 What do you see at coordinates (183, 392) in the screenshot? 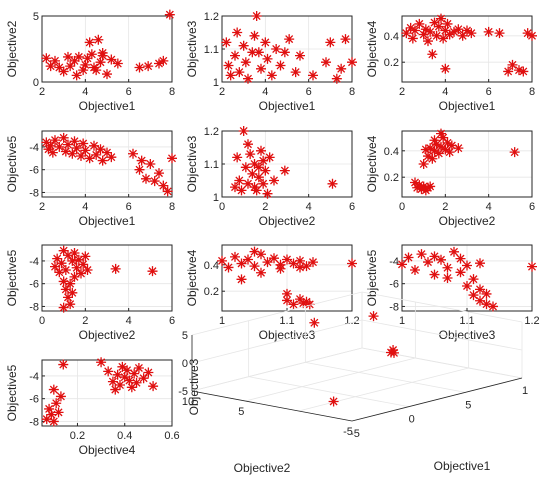
I see `z-tick-label: -5` at bounding box center [183, 392].